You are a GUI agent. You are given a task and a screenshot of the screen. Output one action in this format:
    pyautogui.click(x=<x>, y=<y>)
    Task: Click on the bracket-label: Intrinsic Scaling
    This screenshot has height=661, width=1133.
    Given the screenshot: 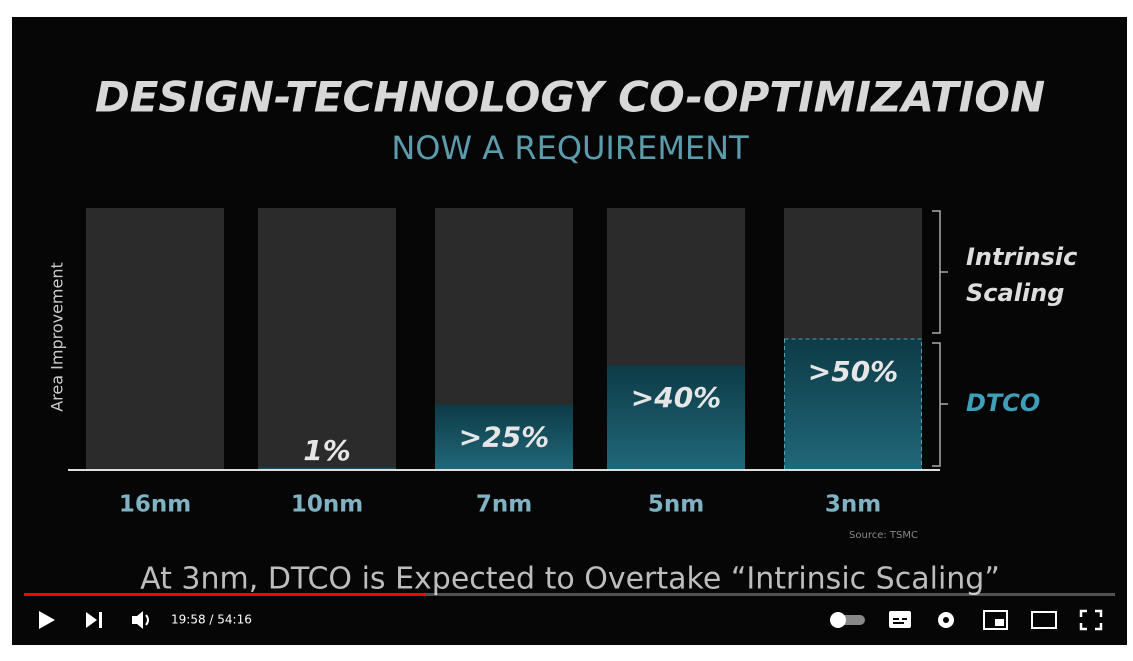 What is the action you would take?
    pyautogui.click(x=1021, y=275)
    